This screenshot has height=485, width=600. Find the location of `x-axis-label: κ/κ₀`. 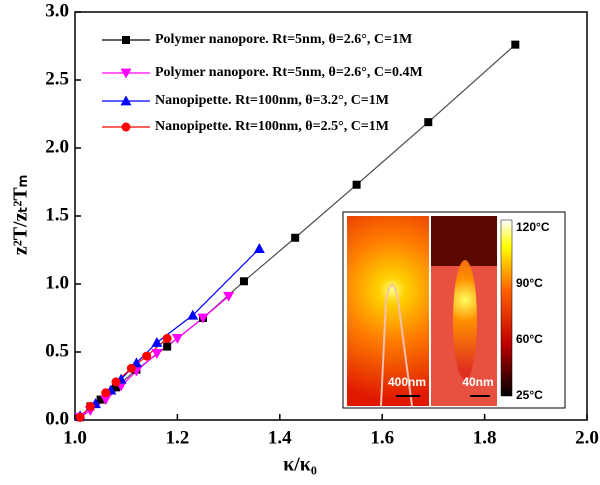

x-axis-label: κ/κ₀ is located at coordinates (300, 465).